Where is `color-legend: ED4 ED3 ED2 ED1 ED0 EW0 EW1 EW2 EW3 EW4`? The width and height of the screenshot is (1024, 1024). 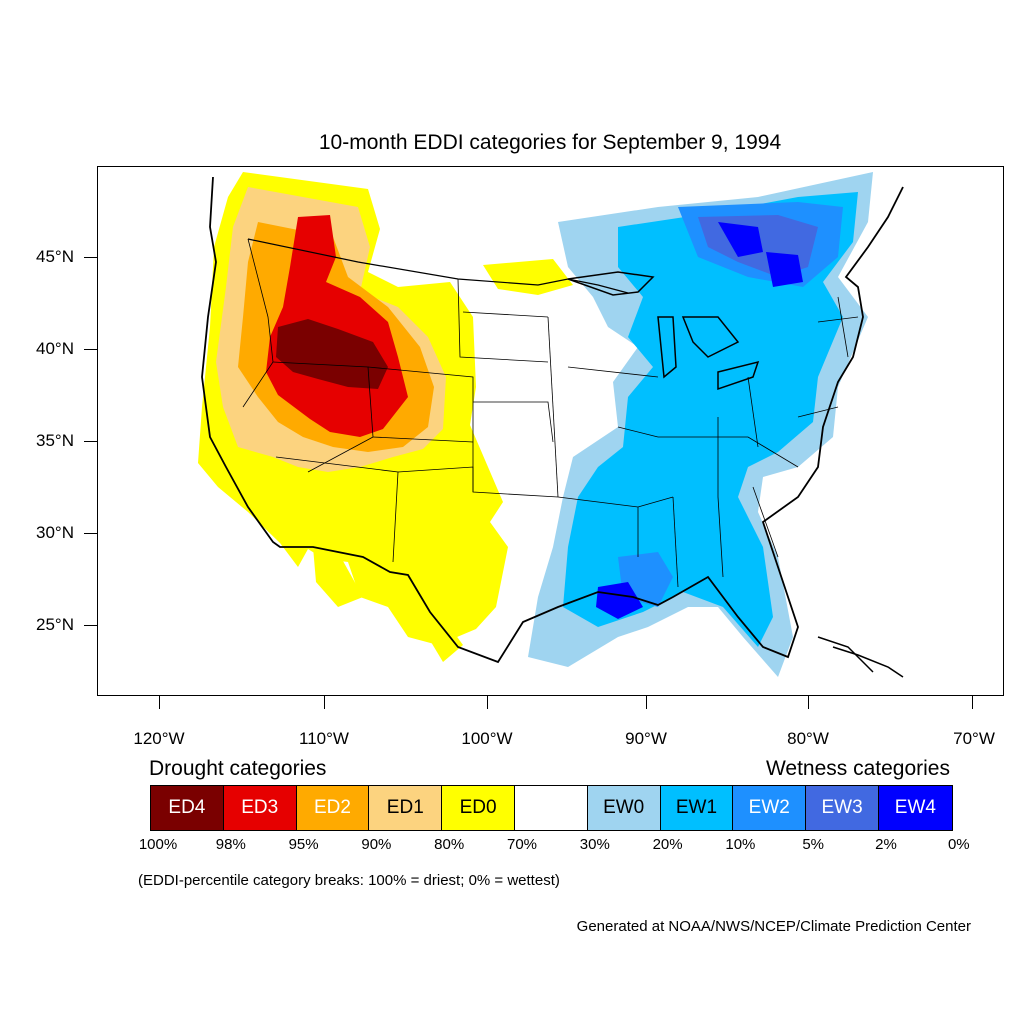 color-legend: ED4 ED3 ED2 ED1 ED0 EW0 EW1 EW2 EW3 EW4 is located at coordinates (551, 808).